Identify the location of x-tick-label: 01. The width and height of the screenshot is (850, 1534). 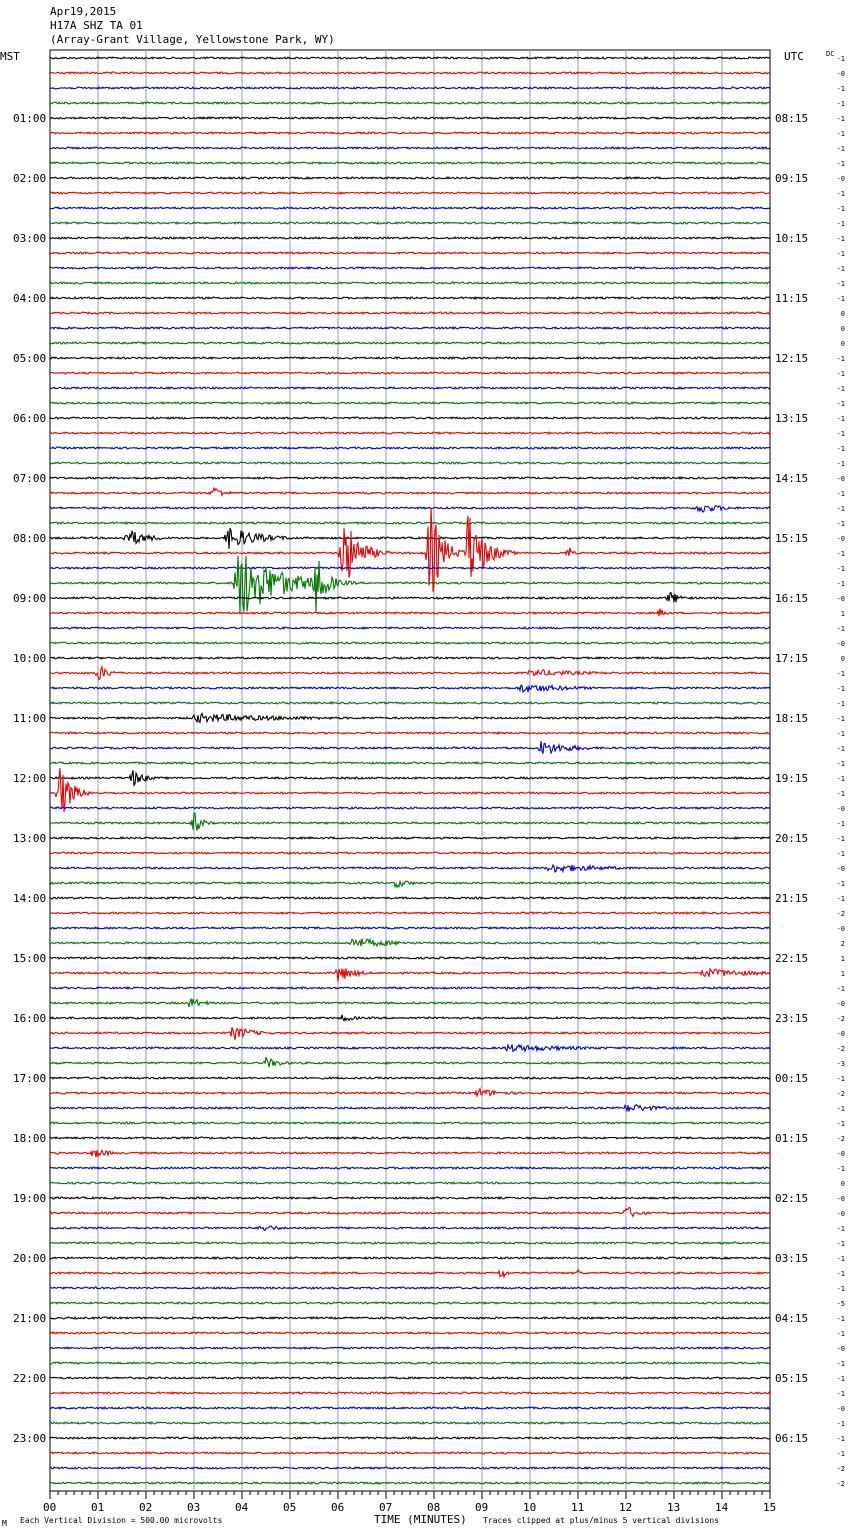
(97, 1507).